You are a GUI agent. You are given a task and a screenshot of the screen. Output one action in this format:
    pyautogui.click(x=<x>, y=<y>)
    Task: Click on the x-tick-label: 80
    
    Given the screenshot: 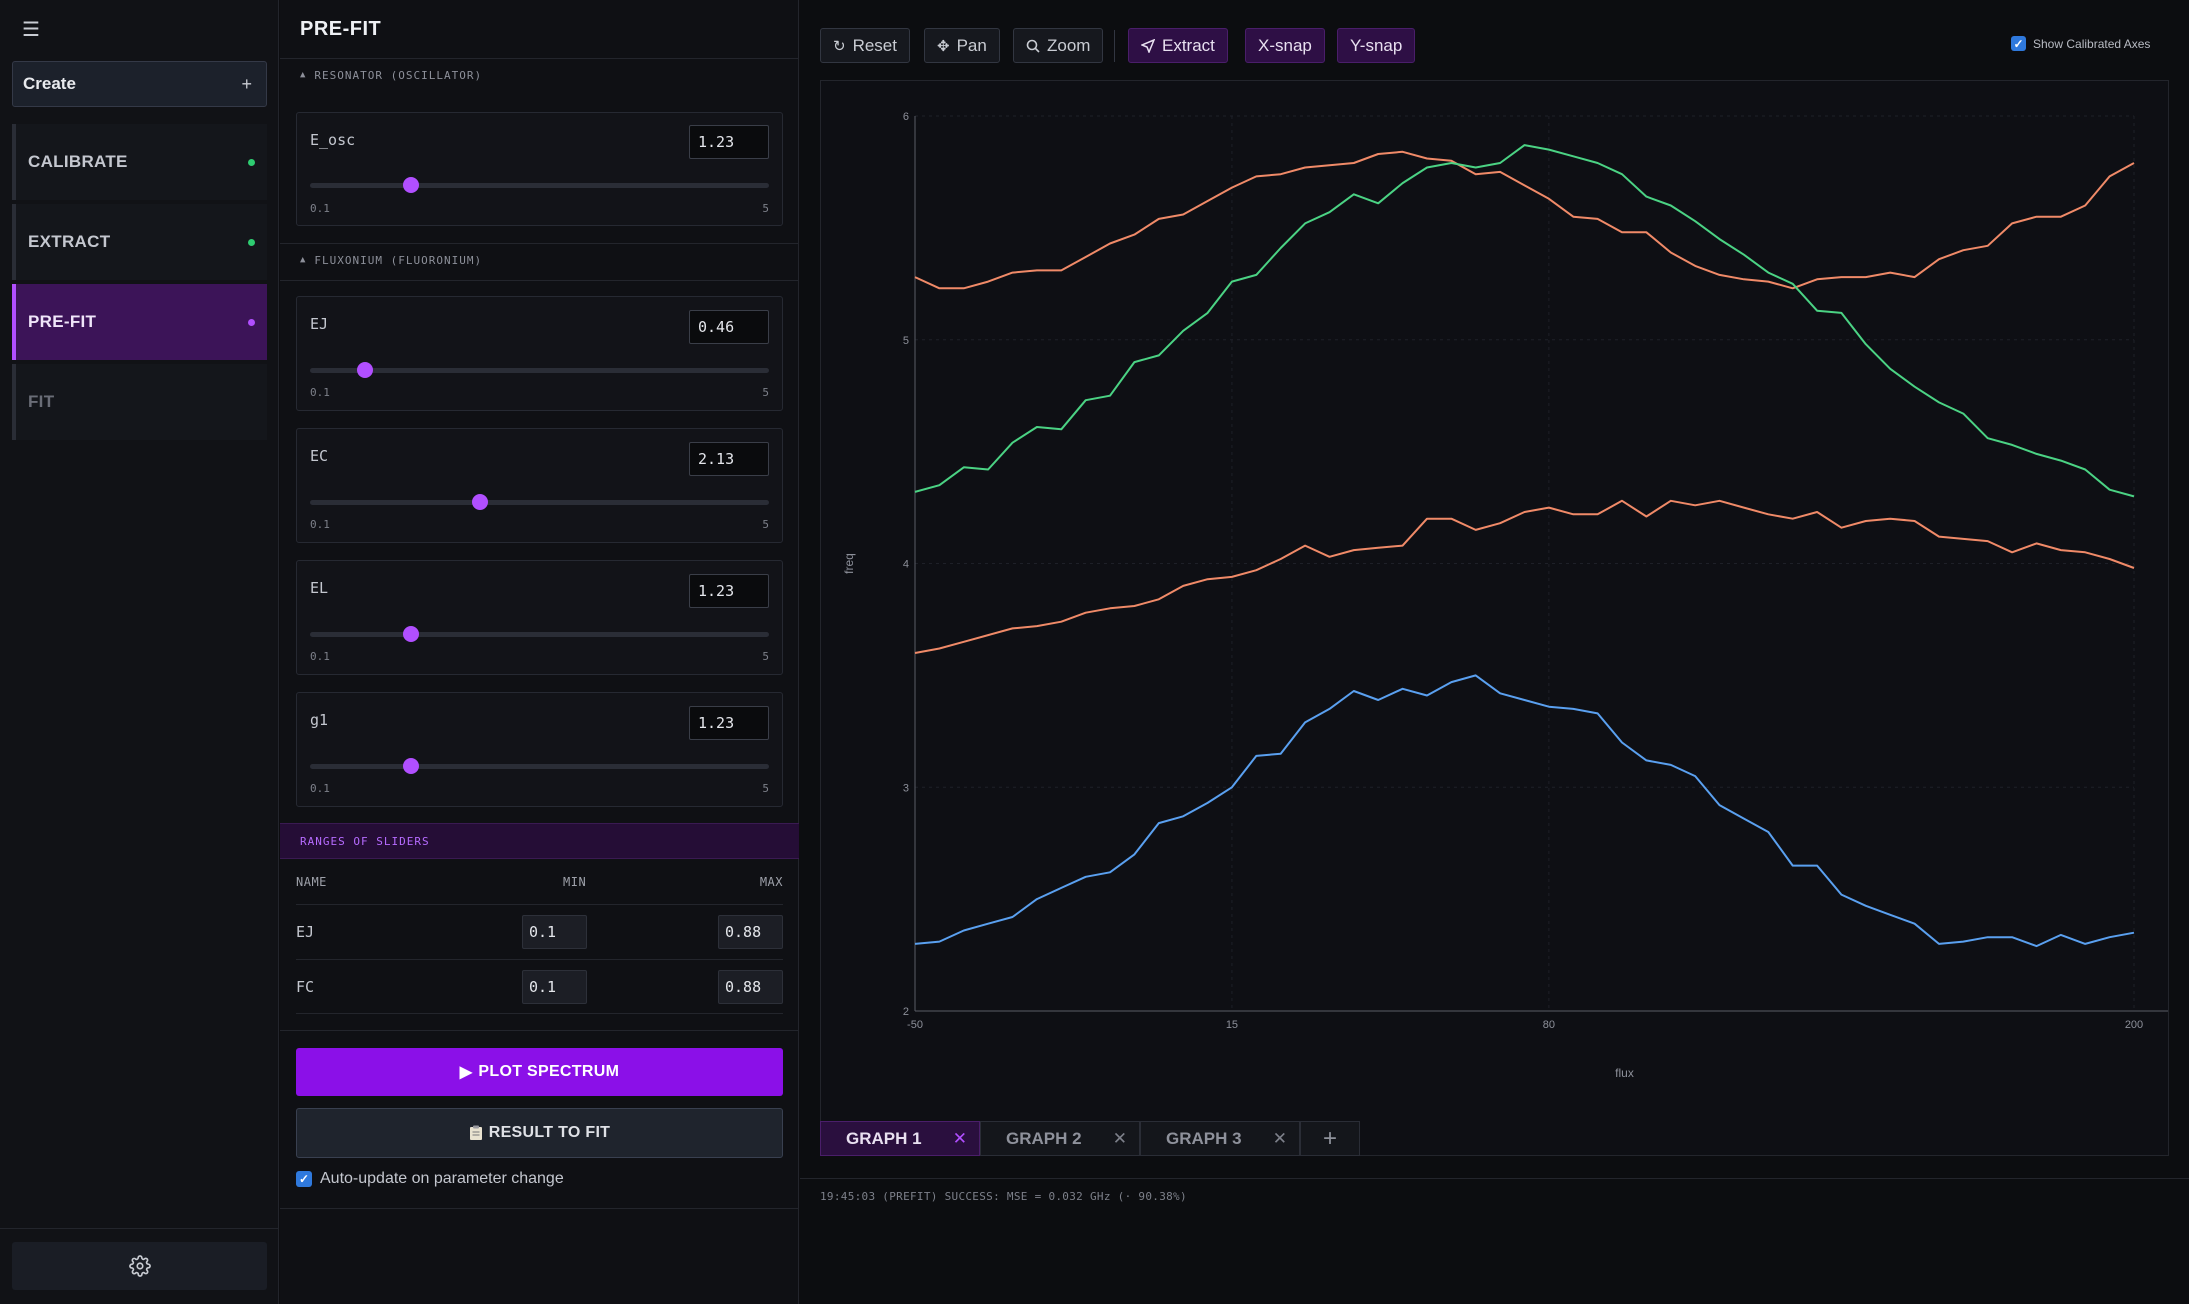 What is the action you would take?
    pyautogui.click(x=1549, y=1025)
    